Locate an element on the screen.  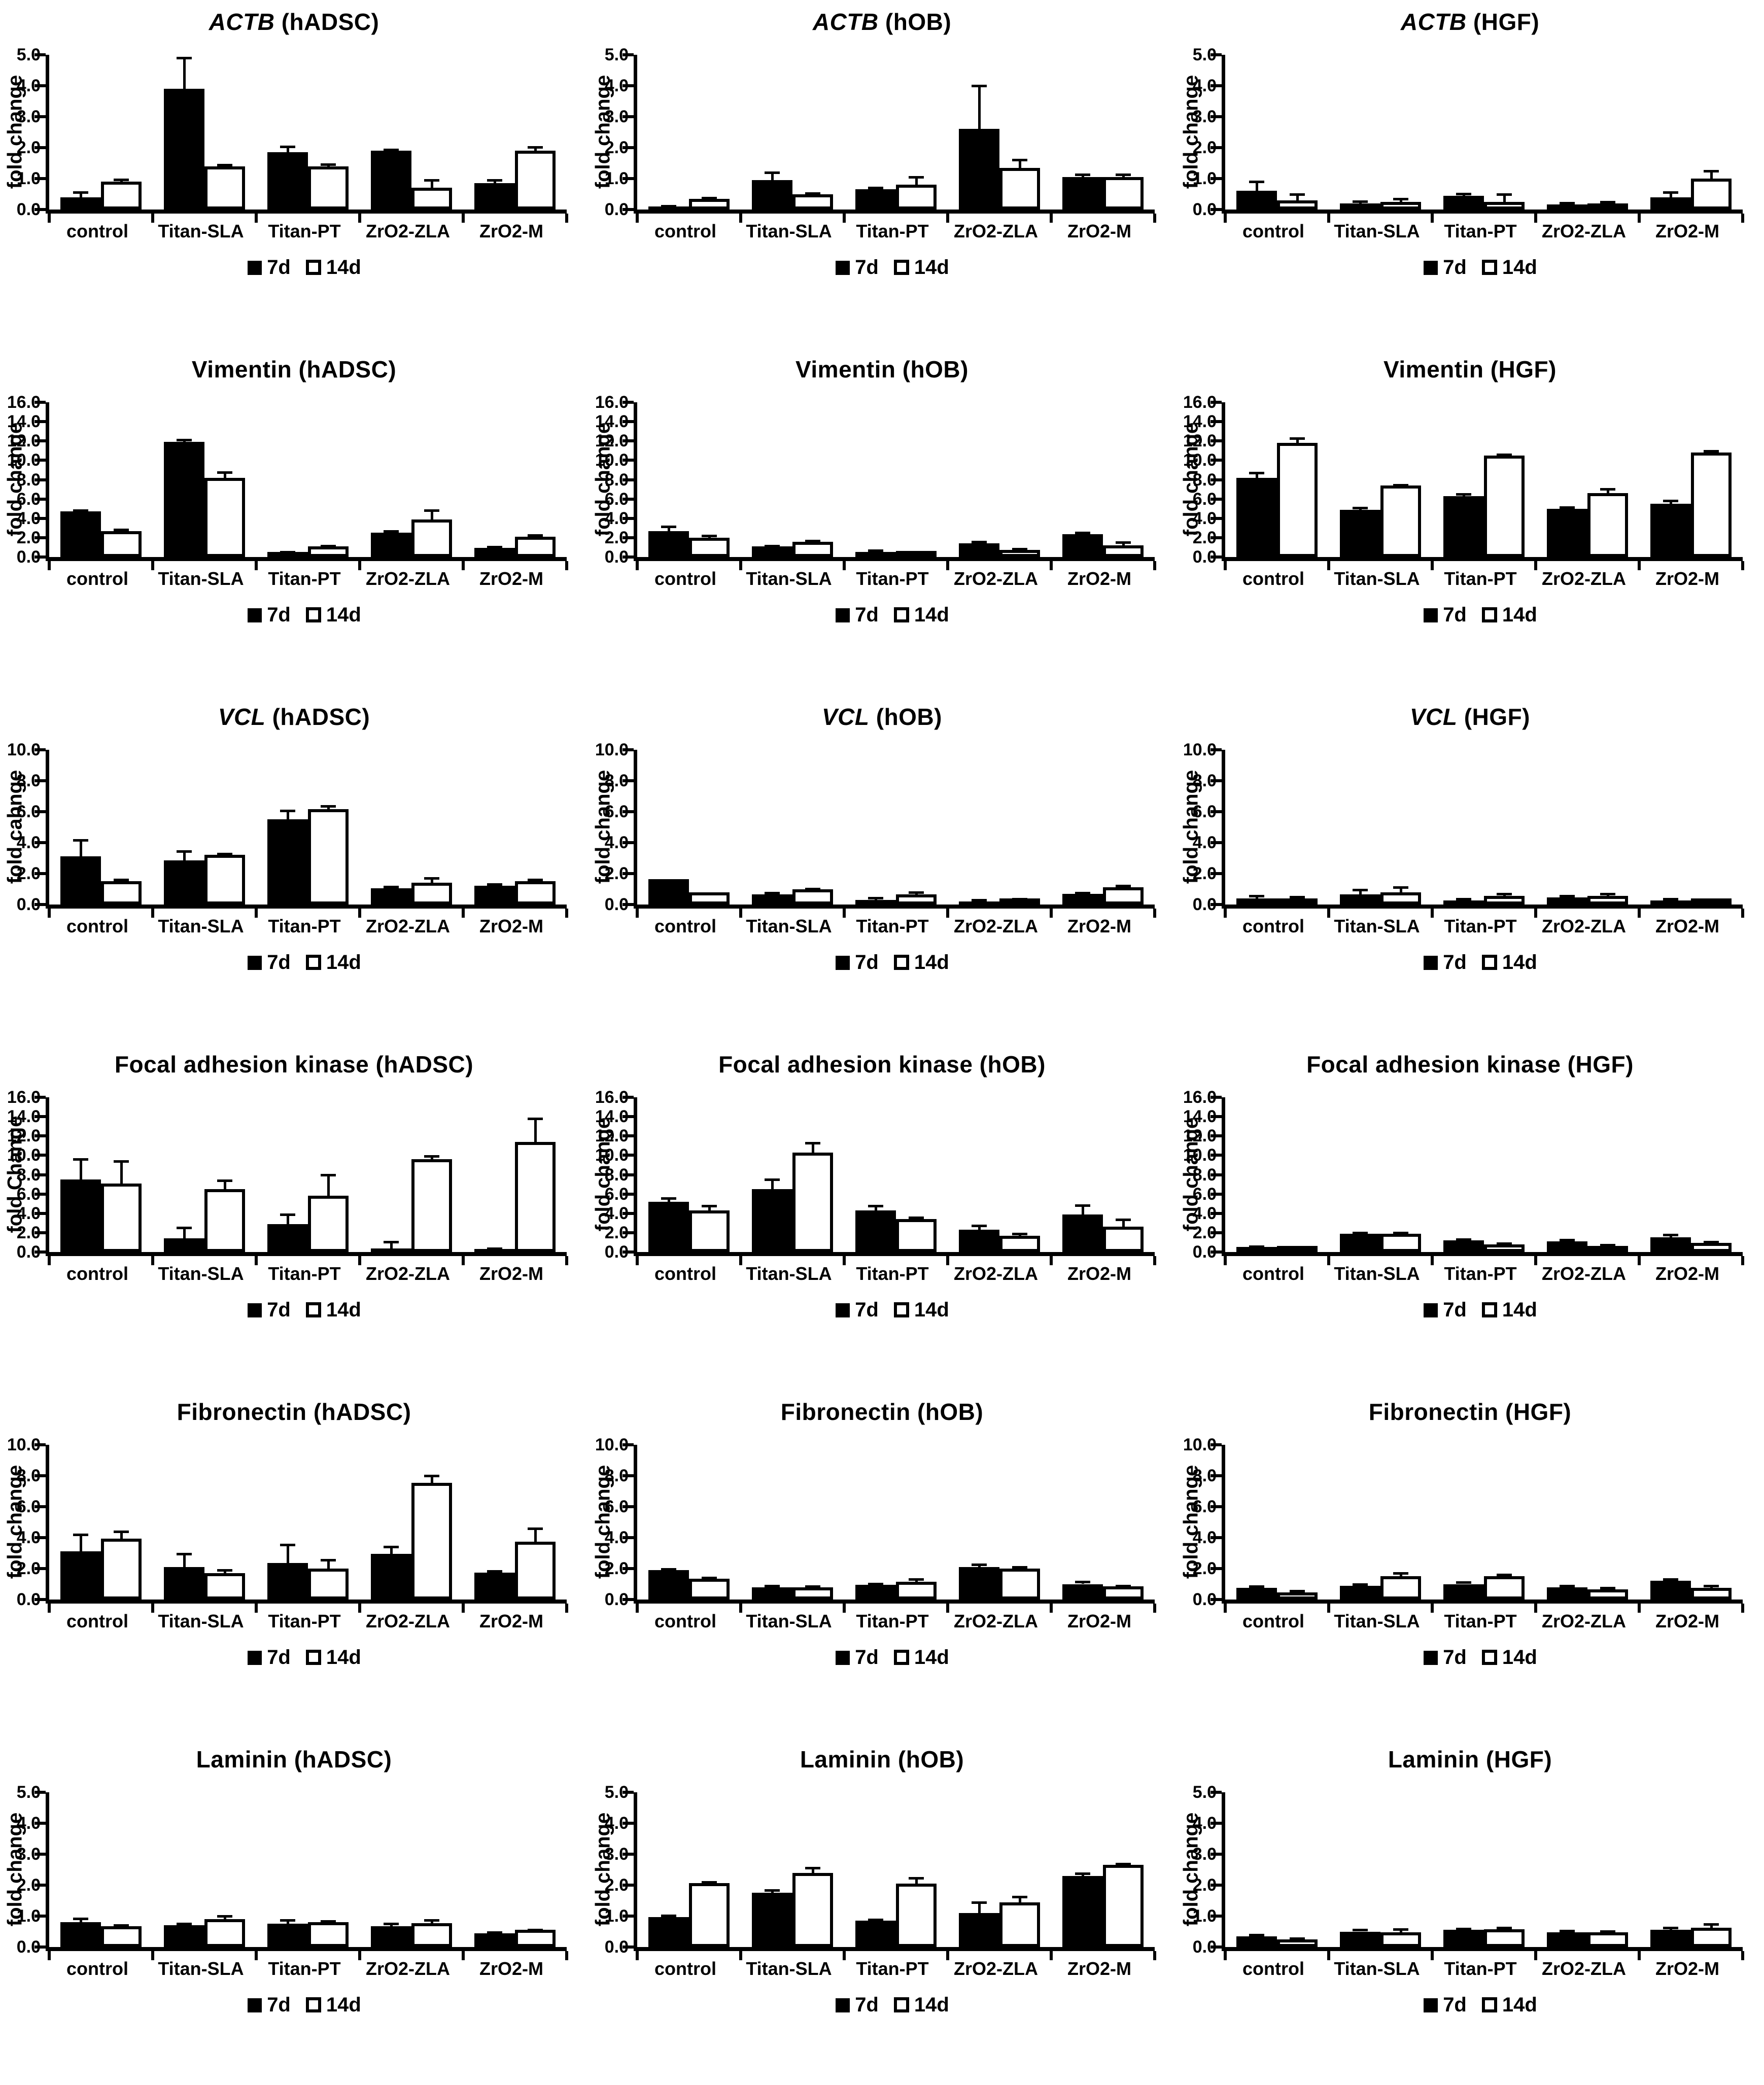
chart-title-gene: Vimentin is located at coordinates (845, 369).